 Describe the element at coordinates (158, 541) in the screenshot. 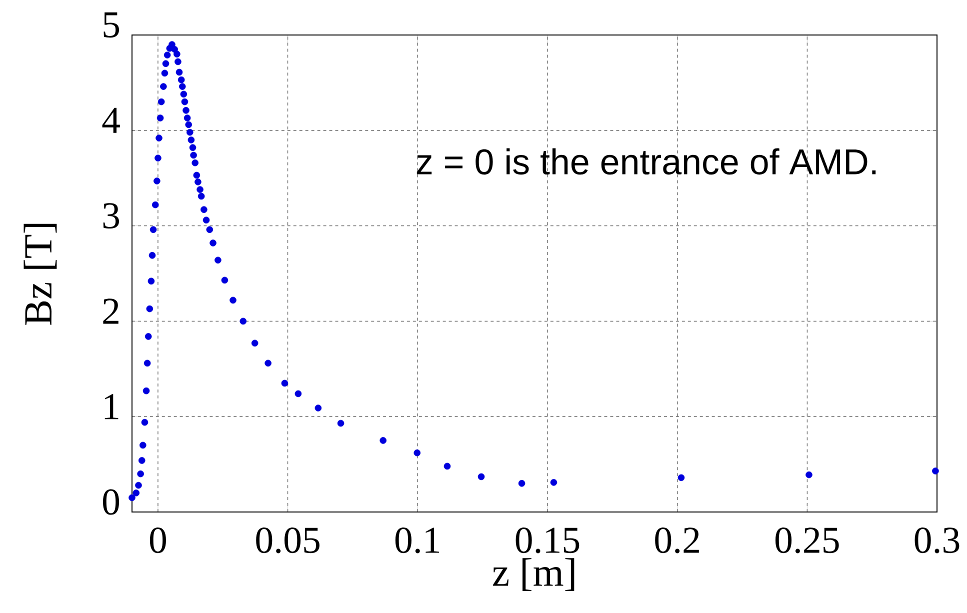

I see `x-tick-label: 0` at that location.